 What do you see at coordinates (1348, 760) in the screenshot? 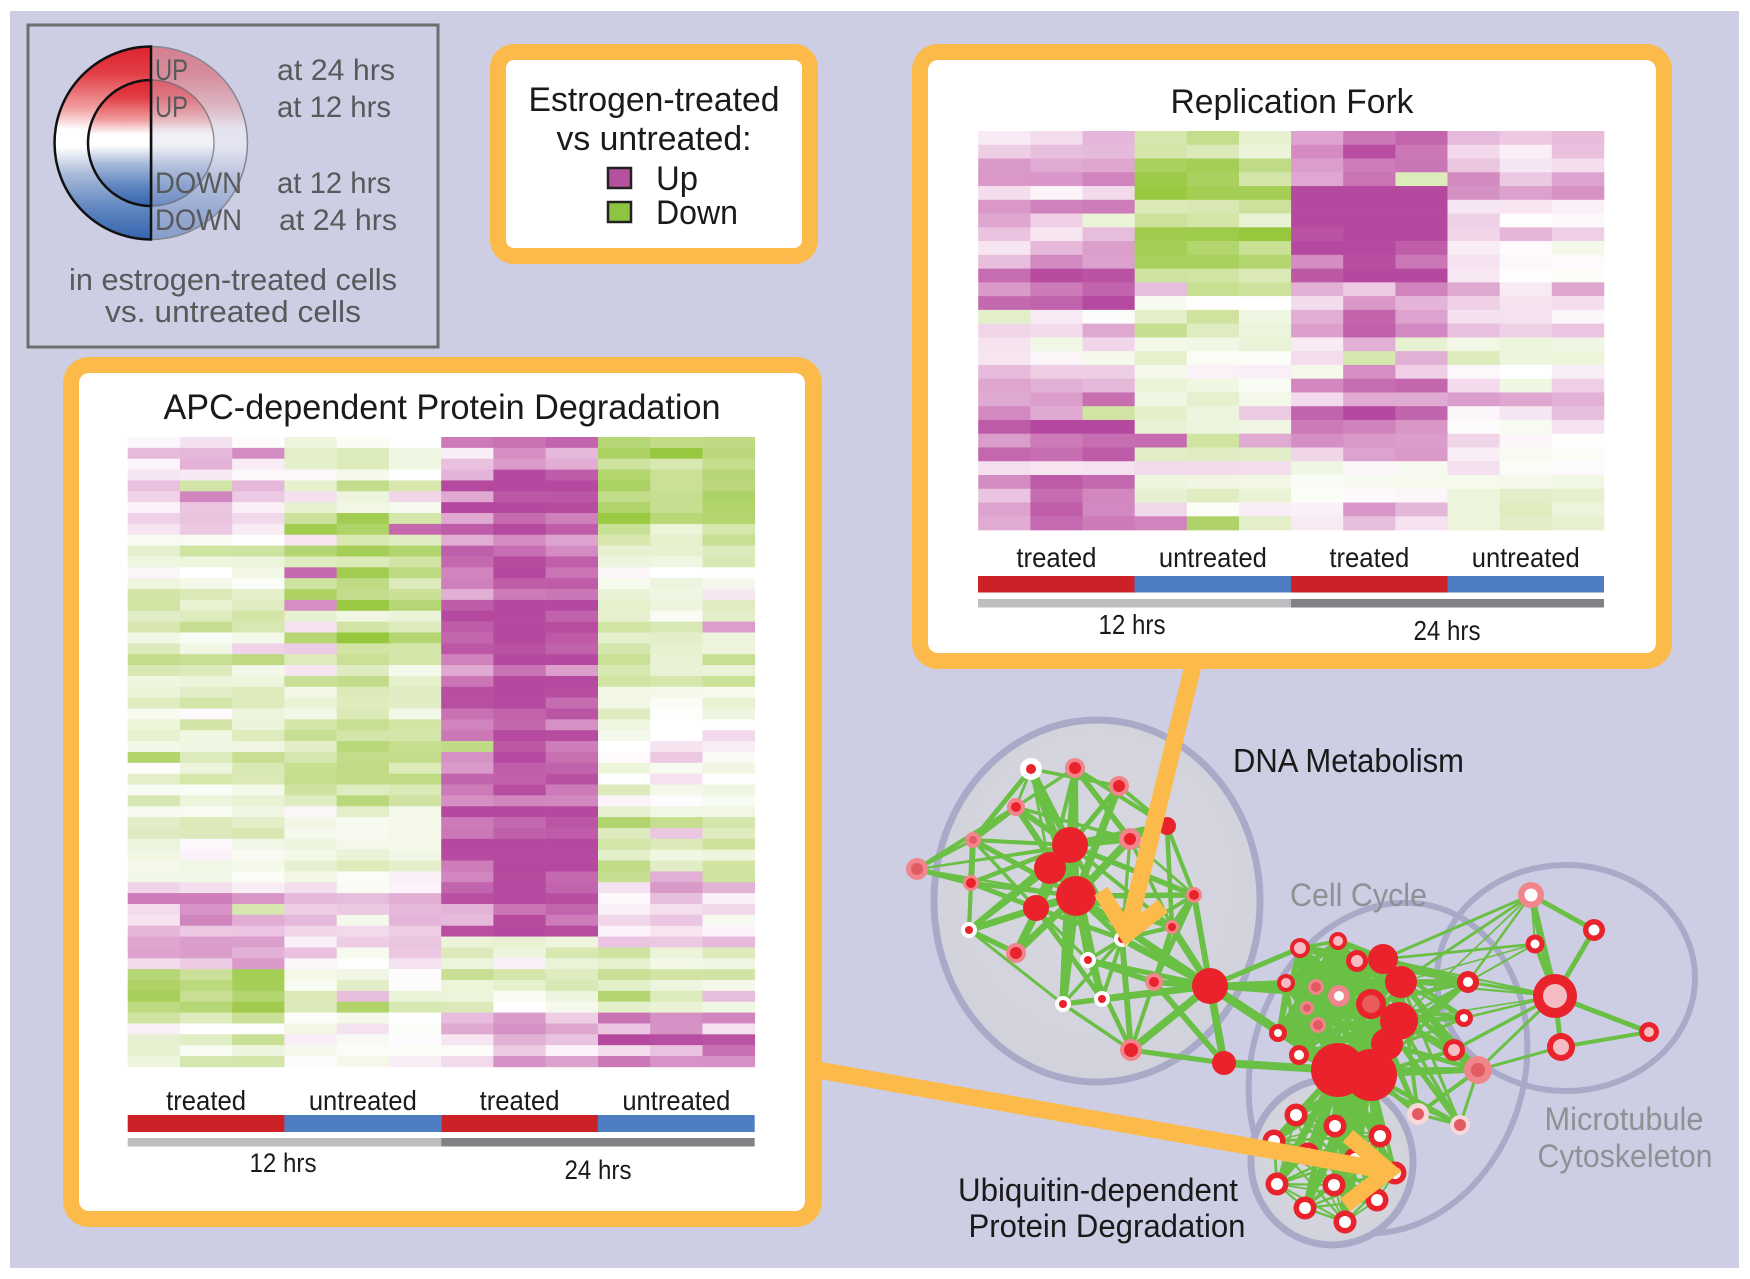
I see `svg-text: DNA Metabolism` at bounding box center [1348, 760].